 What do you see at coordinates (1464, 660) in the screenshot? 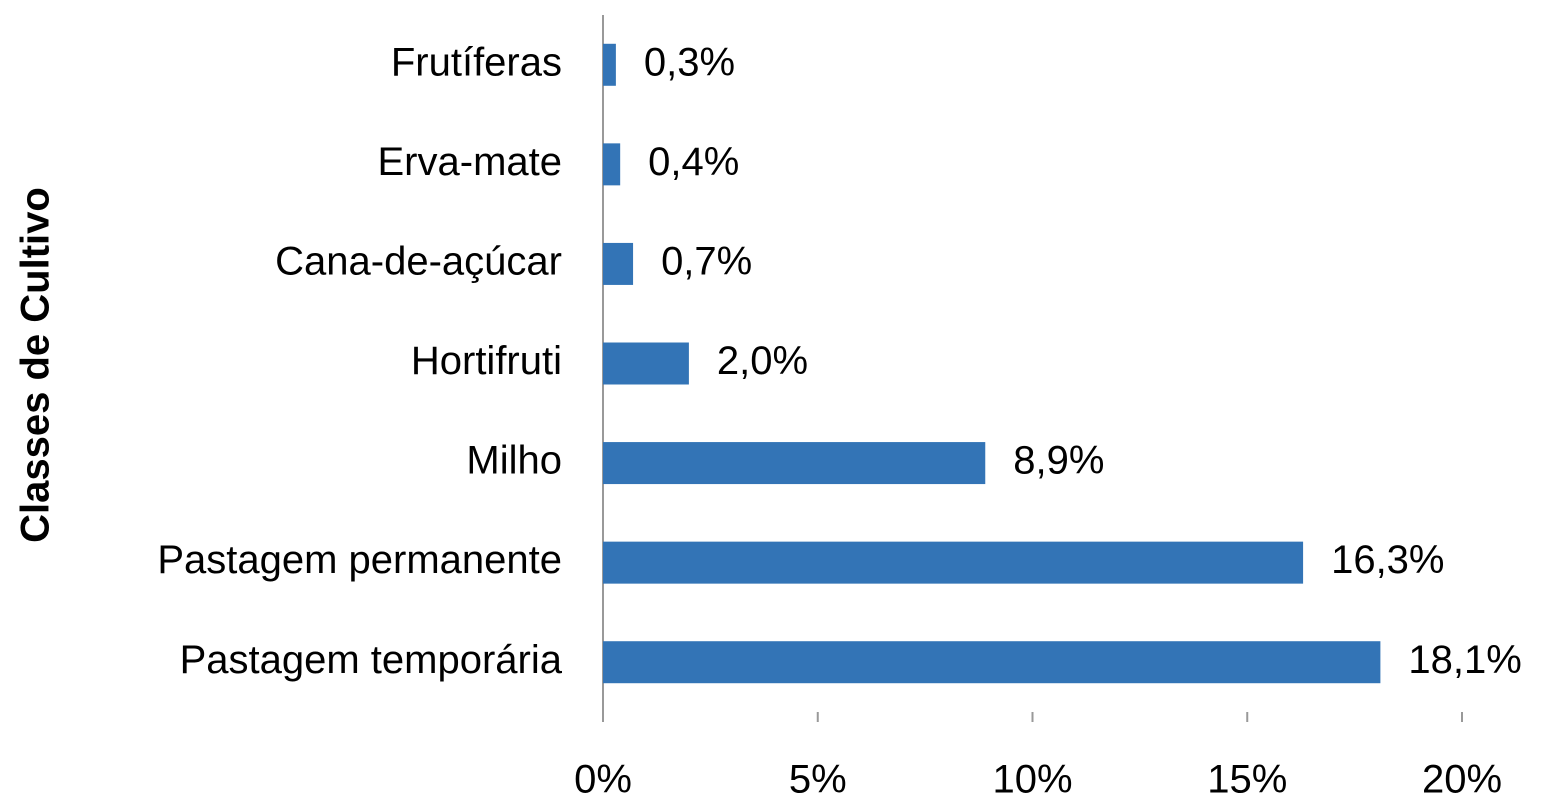
I see `value-label: 18,1%` at bounding box center [1464, 660].